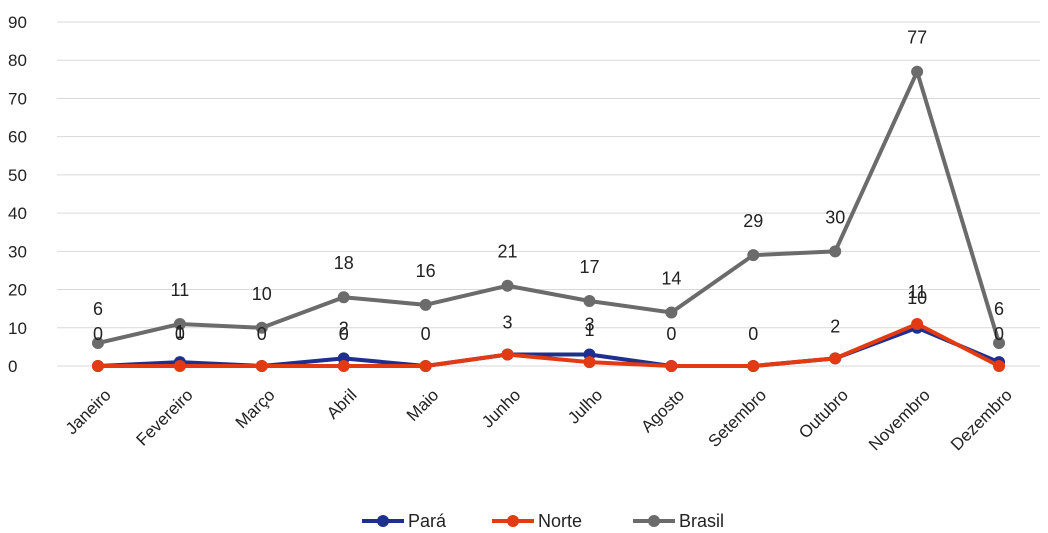 The height and width of the screenshot is (533, 1048). Describe the element at coordinates (899, 419) in the screenshot. I see `x-tick-label: Novembro` at that location.